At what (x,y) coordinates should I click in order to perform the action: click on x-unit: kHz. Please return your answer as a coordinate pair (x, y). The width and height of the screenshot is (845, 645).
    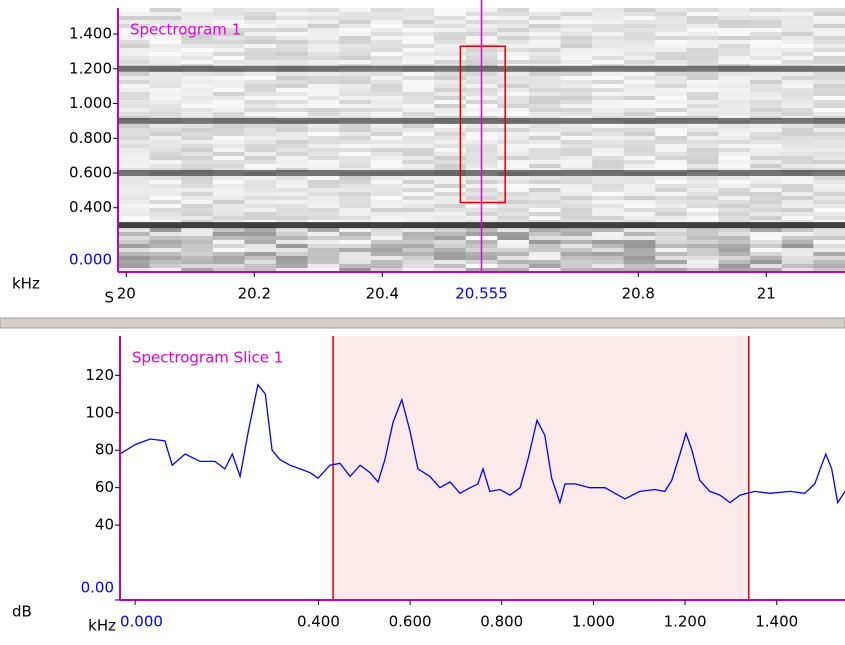
    Looking at the image, I should click on (102, 626).